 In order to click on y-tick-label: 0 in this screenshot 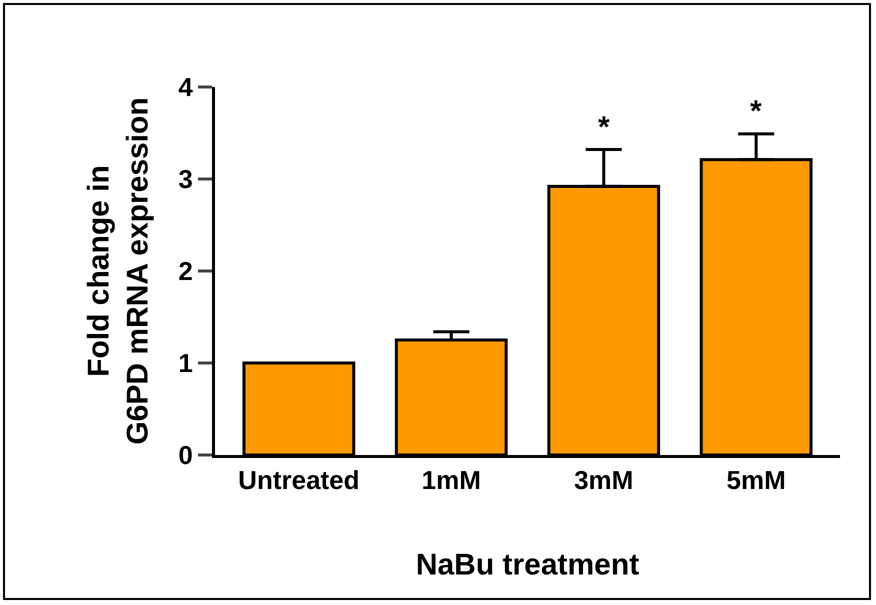, I will do `click(185, 455)`.